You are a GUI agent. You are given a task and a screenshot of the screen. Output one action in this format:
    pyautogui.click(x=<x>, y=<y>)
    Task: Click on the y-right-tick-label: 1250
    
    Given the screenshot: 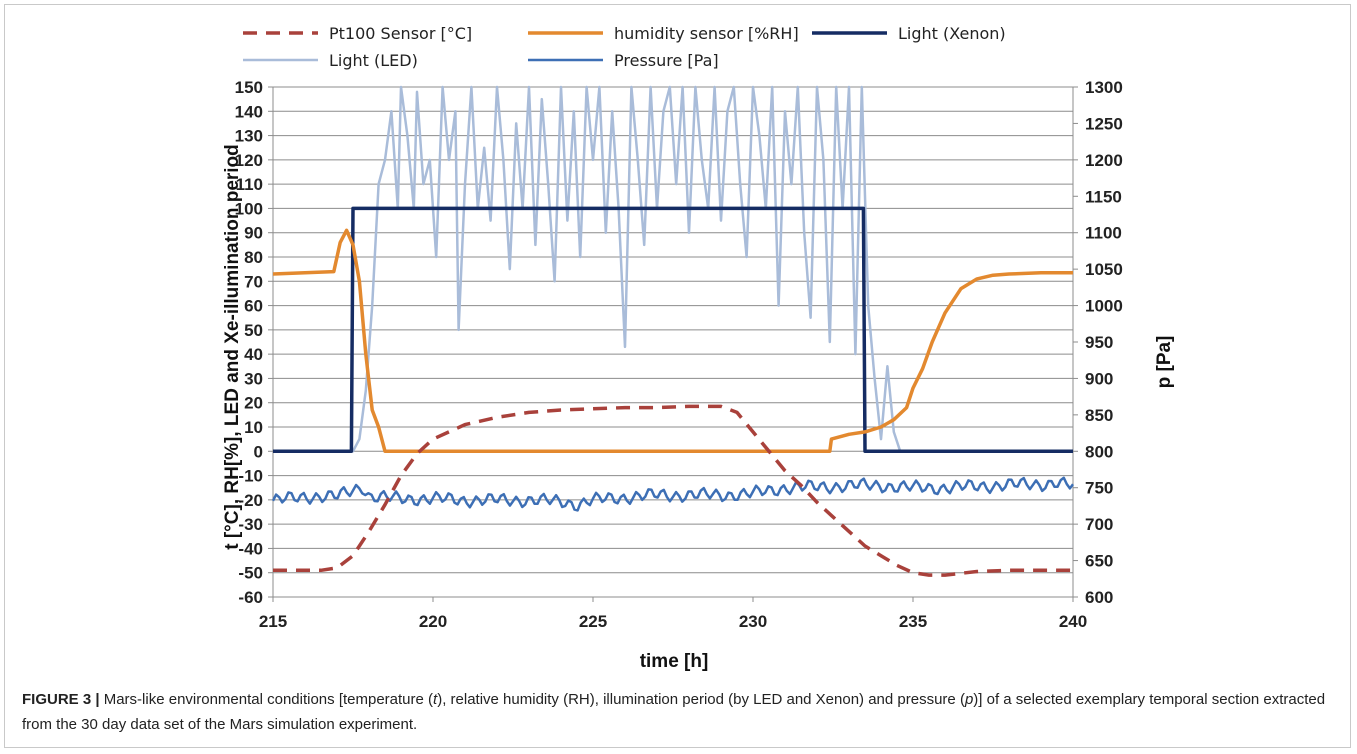 What is the action you would take?
    pyautogui.click(x=1104, y=123)
    